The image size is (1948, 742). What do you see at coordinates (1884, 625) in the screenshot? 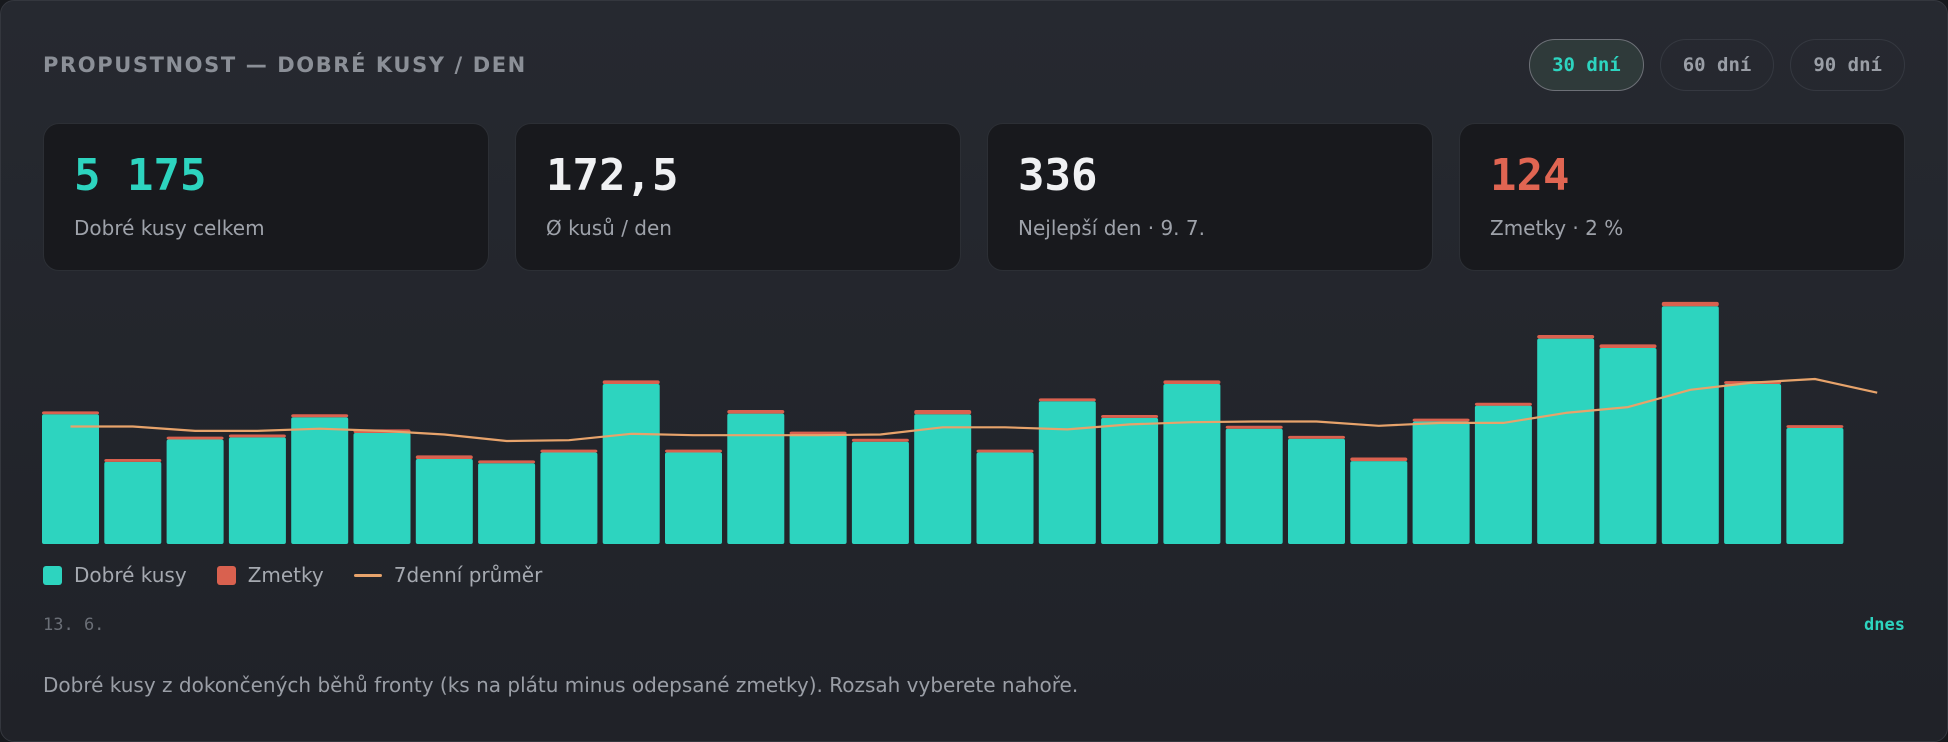
I see `x-axis-end-label: dnes` at bounding box center [1884, 625].